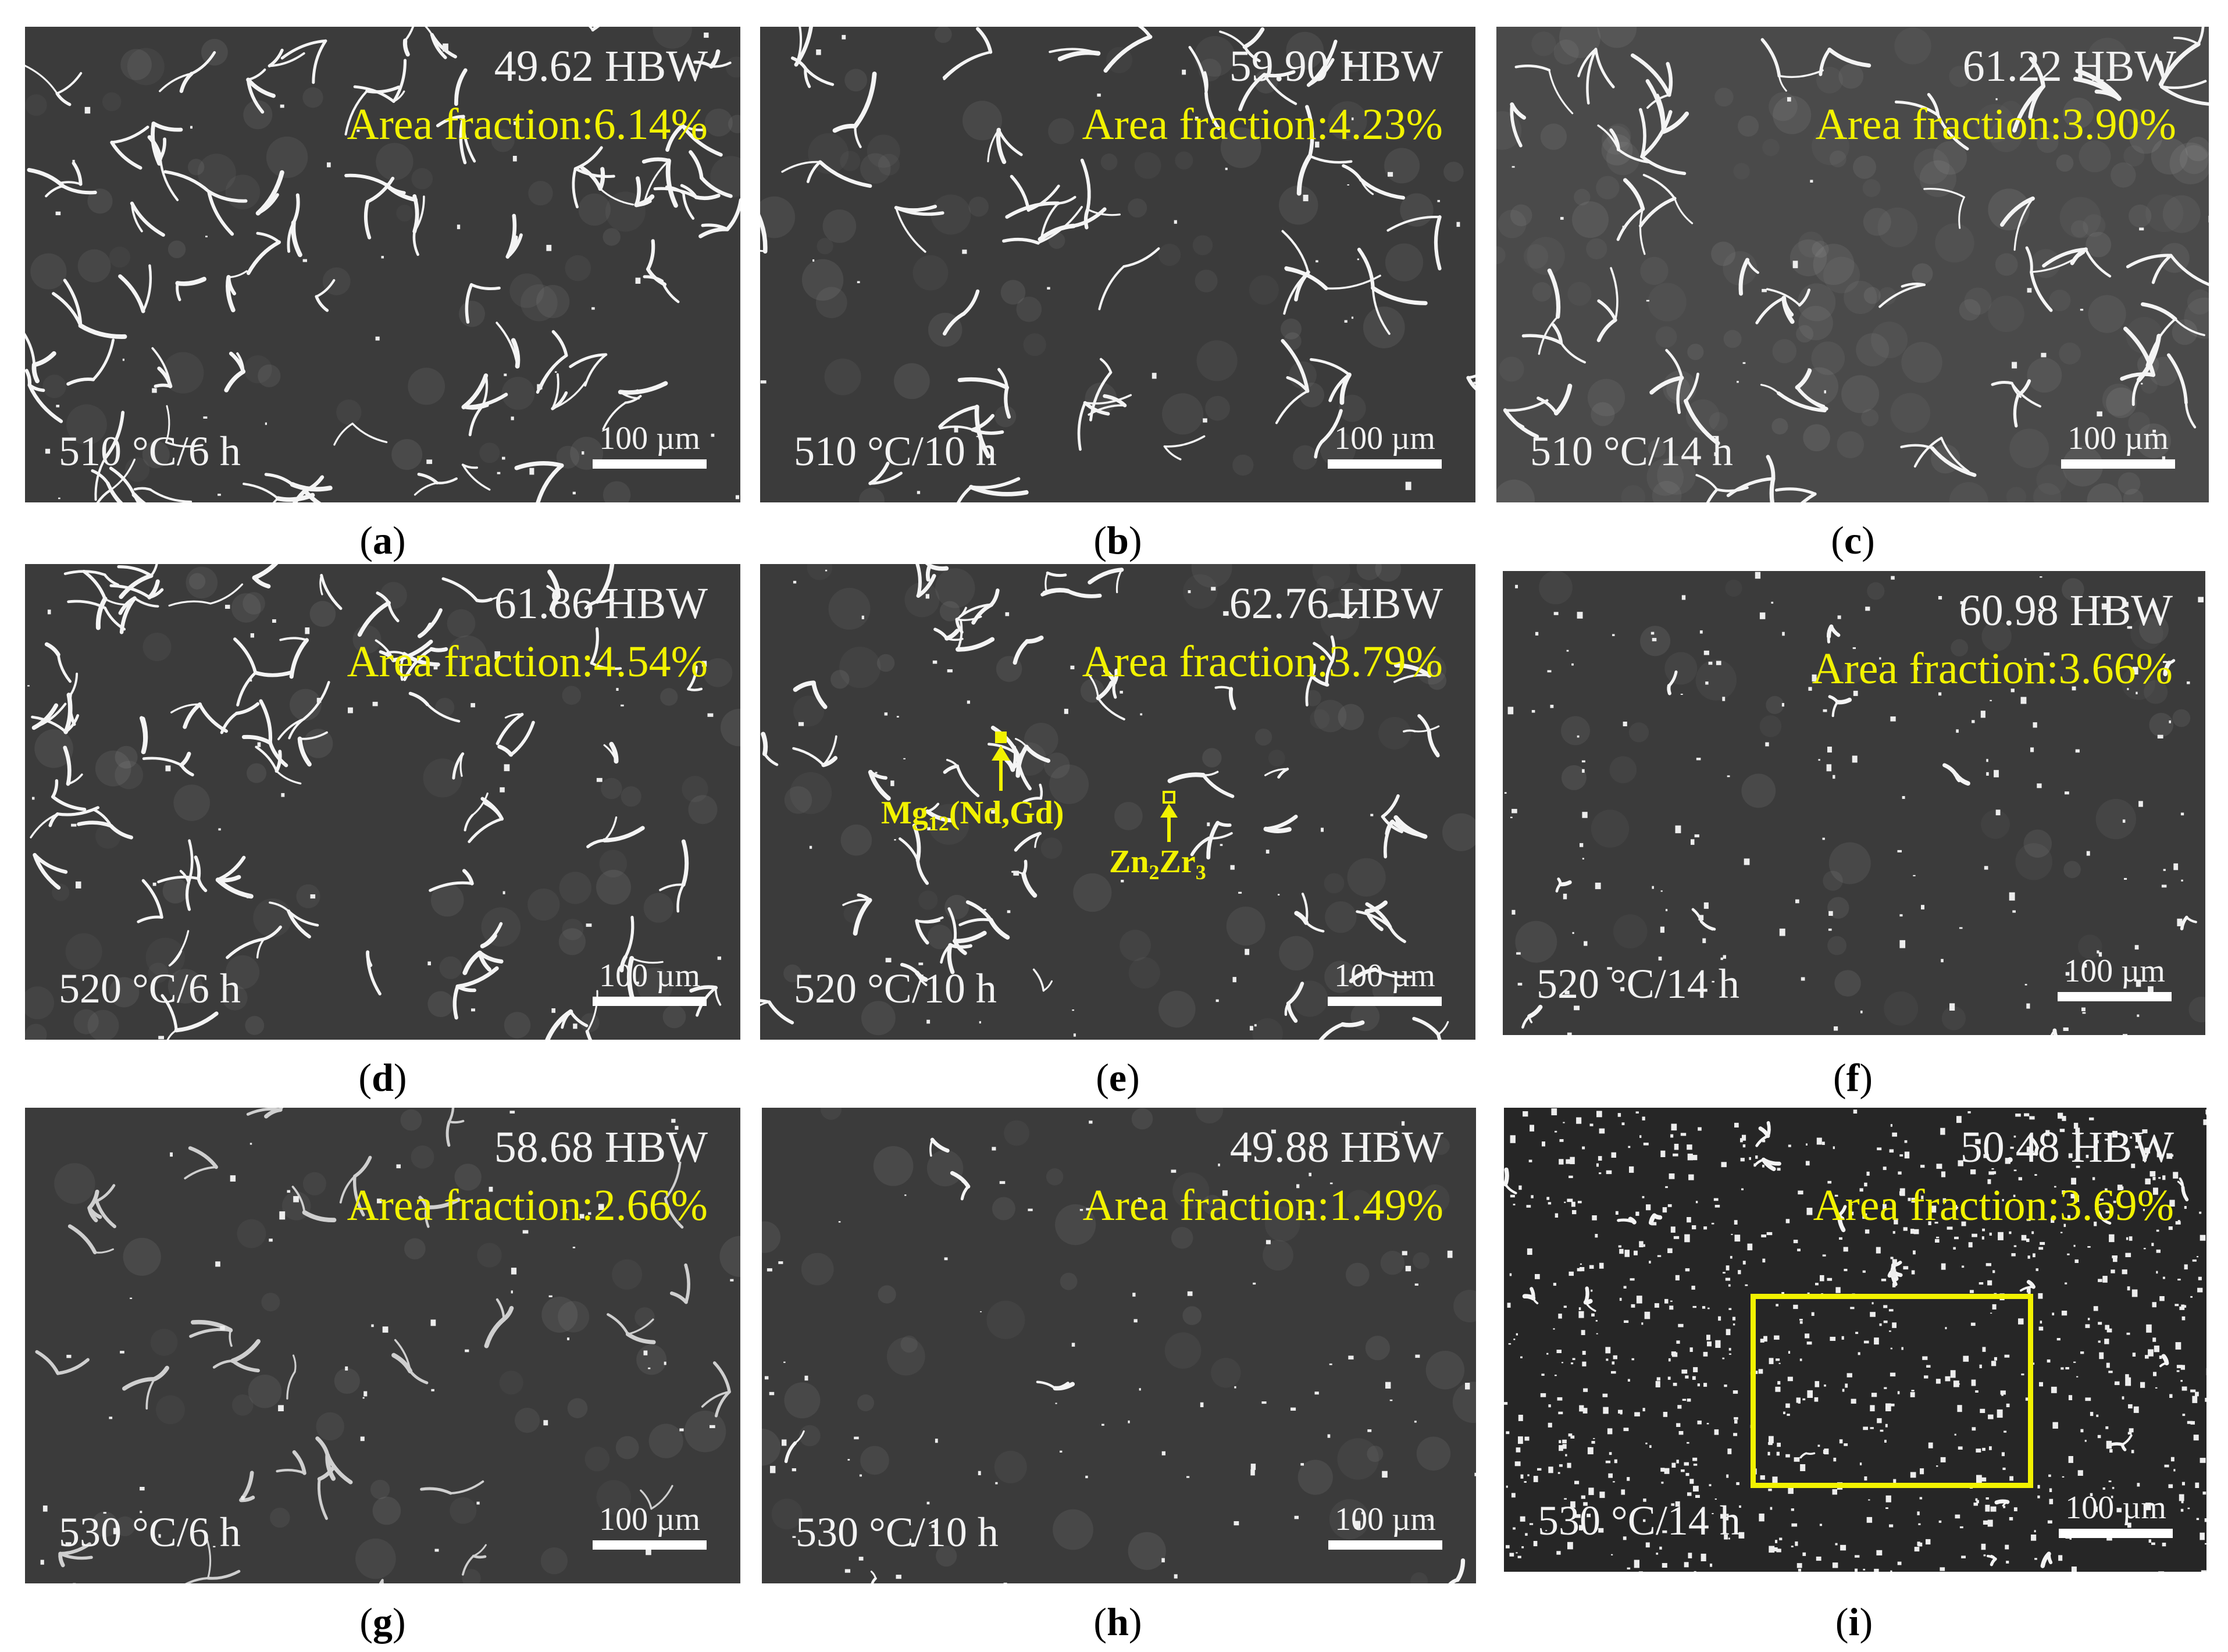  What do you see at coordinates (1085, 787) in the screenshot?
I see `phase-markers` at bounding box center [1085, 787].